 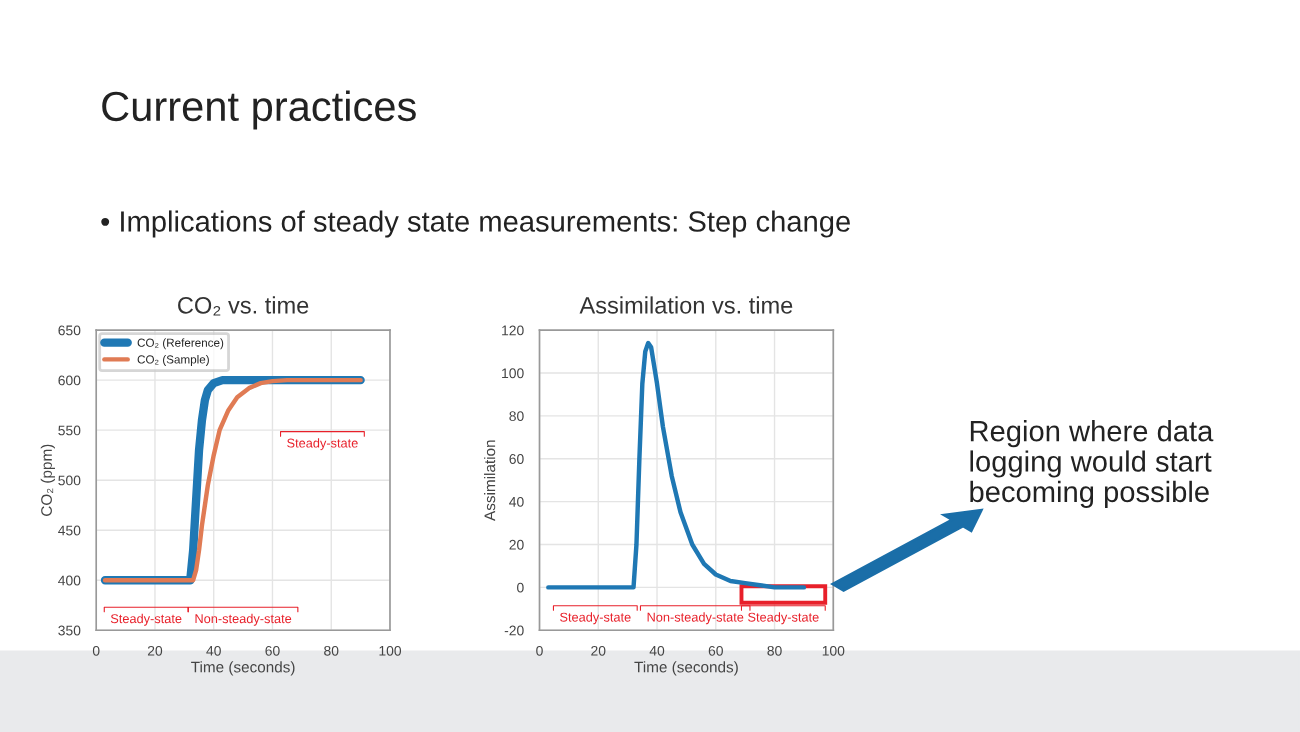 What do you see at coordinates (1092, 464) in the screenshot?
I see `text: Region where data logging would start becoming possible` at bounding box center [1092, 464].